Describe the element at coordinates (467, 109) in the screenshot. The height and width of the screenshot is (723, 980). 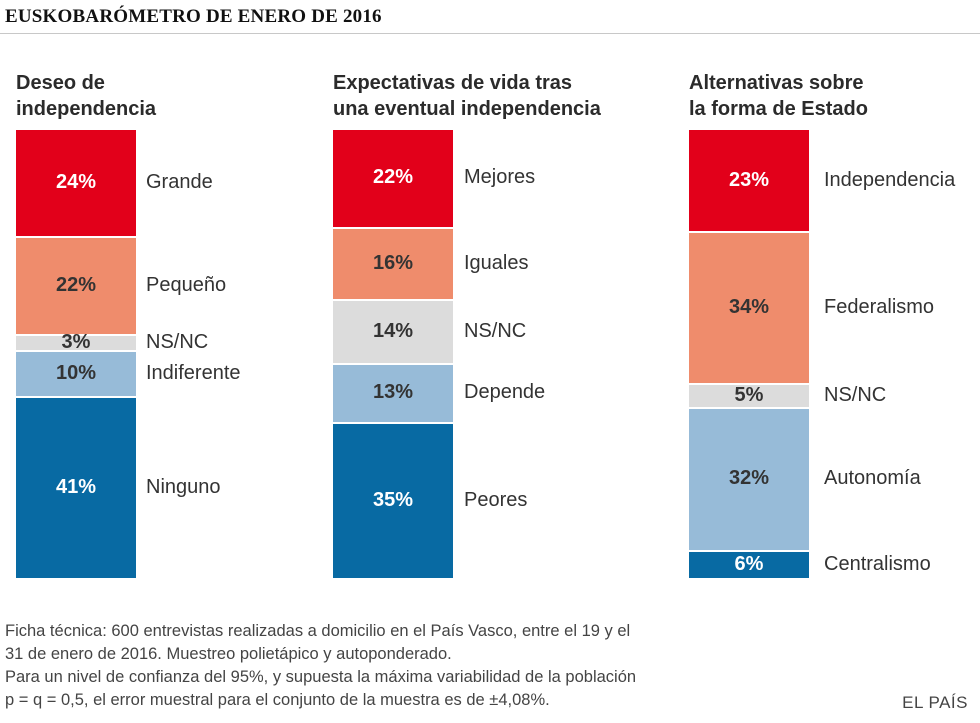
I see `panel-title-line: una eventual independencia` at that location.